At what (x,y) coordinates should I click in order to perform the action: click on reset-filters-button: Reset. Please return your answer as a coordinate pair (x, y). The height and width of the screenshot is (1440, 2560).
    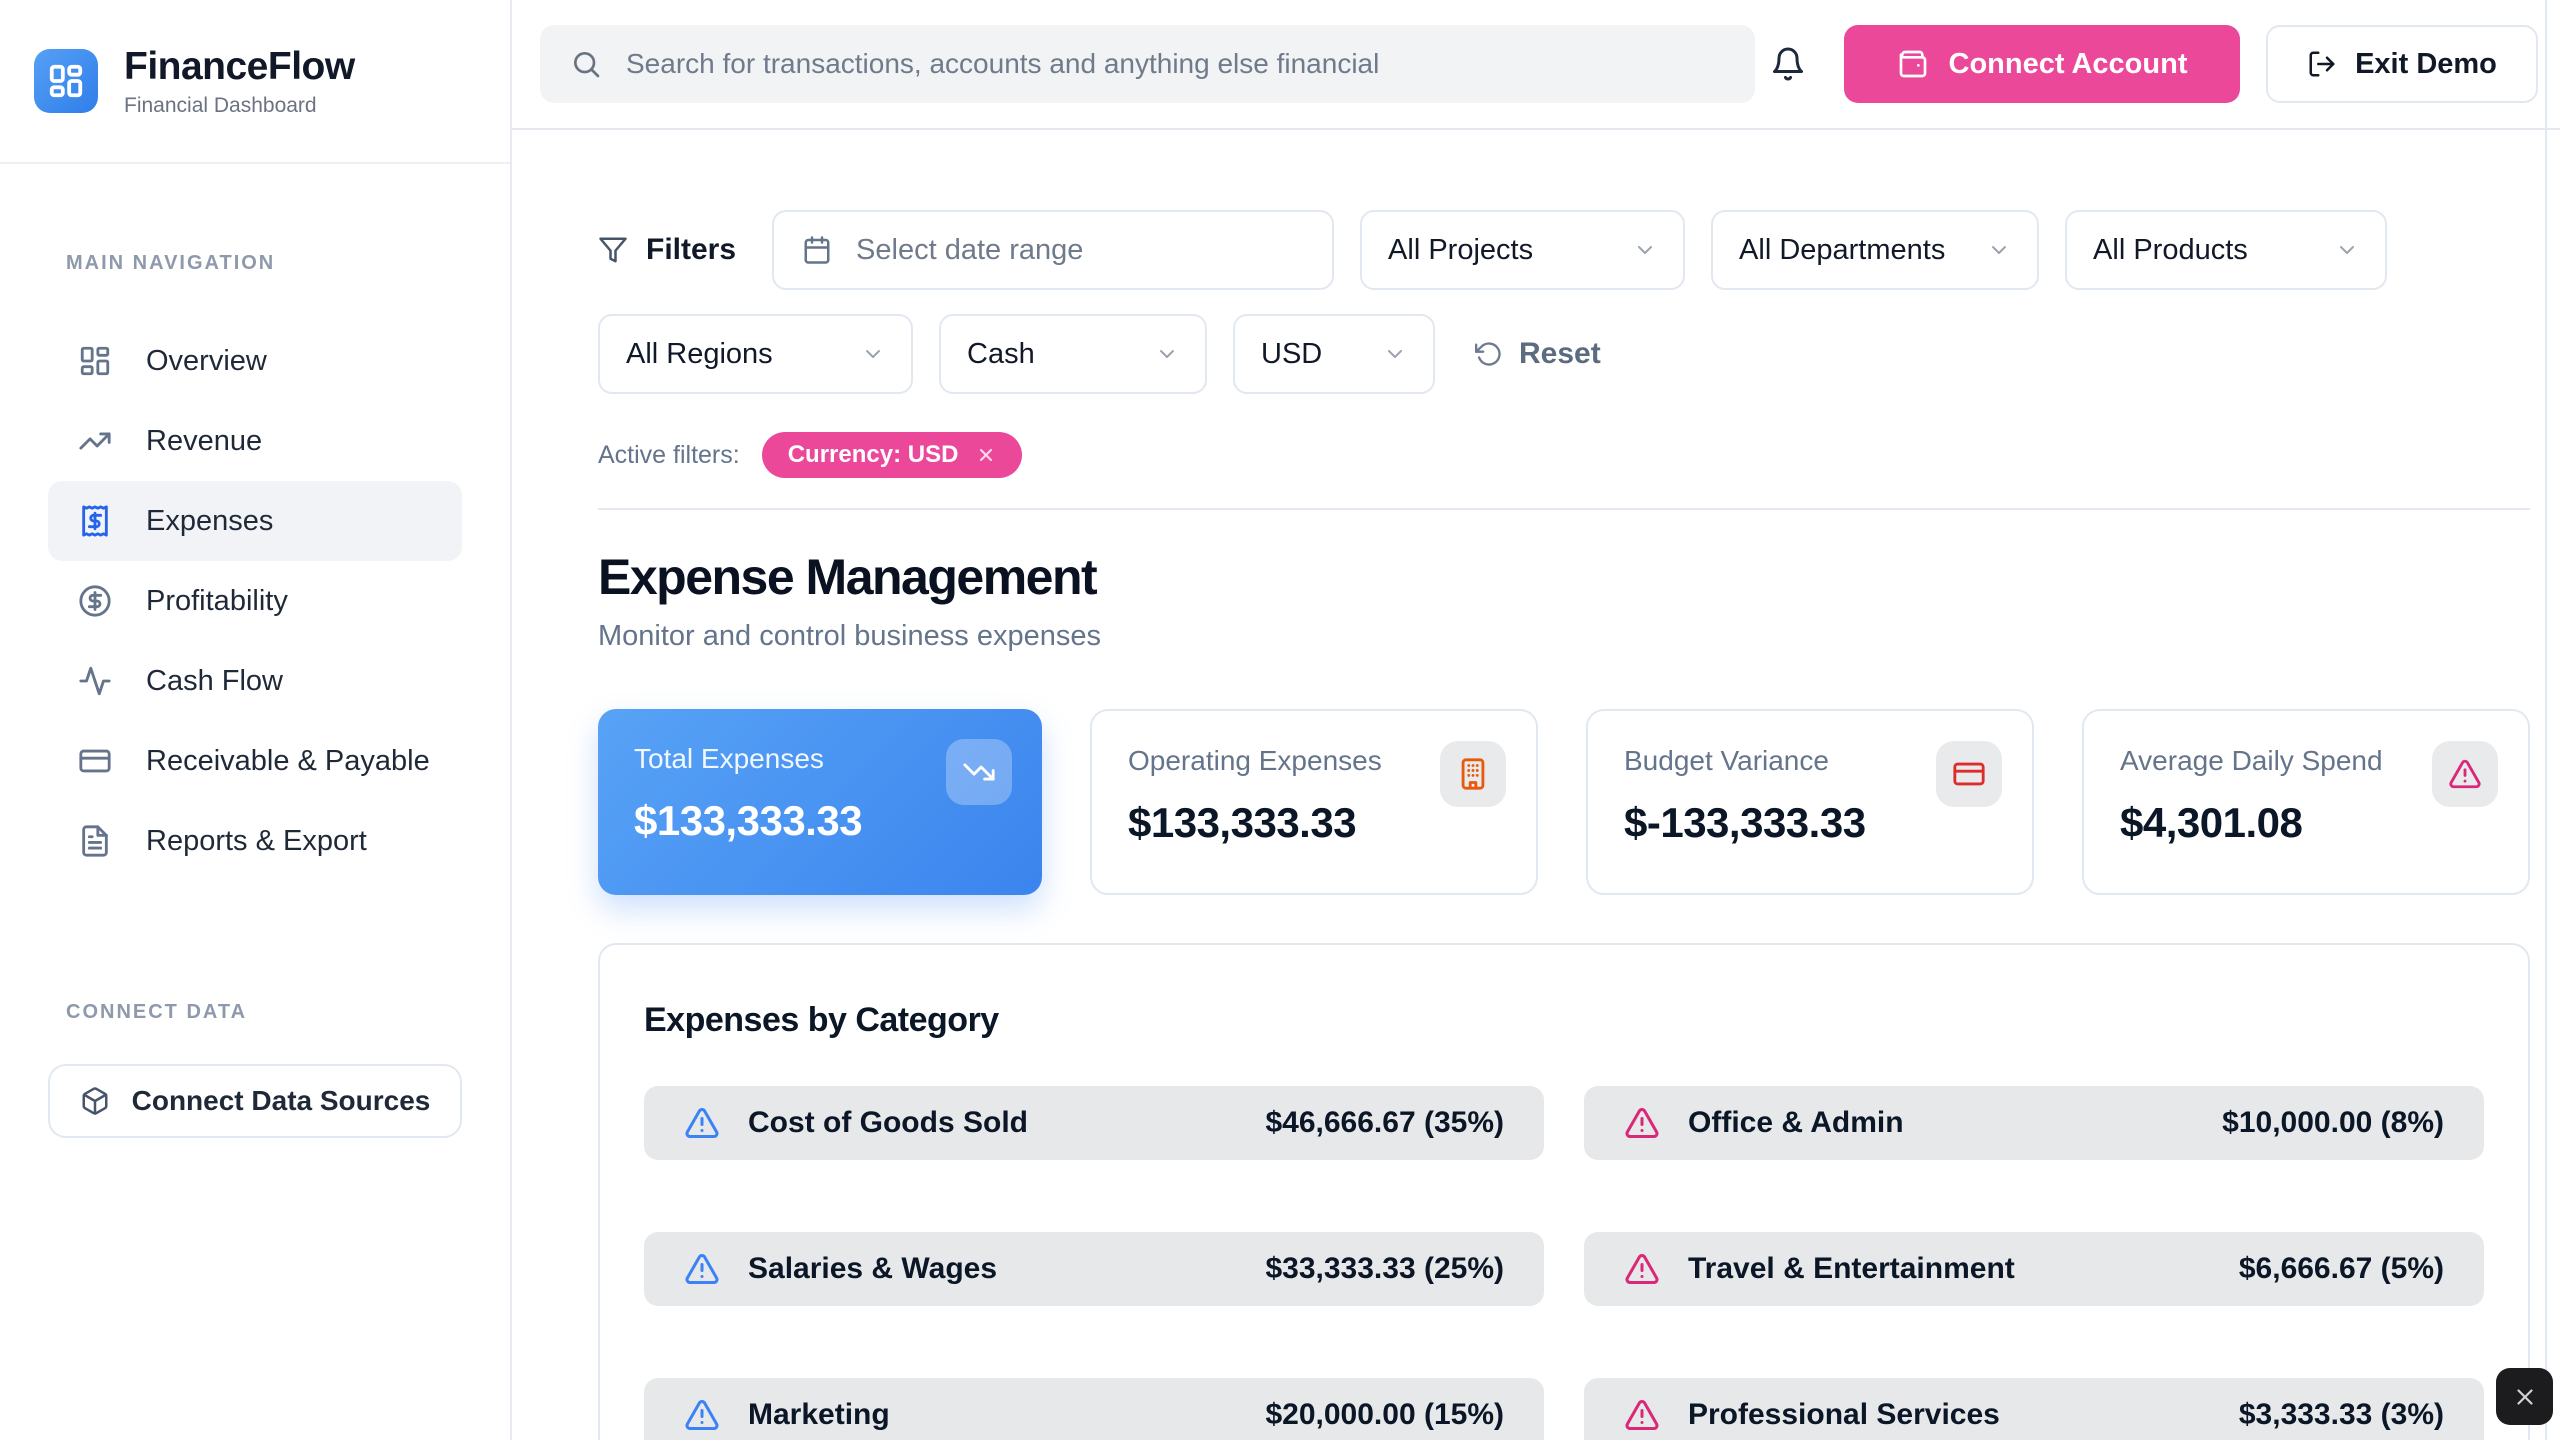
    Looking at the image, I should click on (1538, 354).